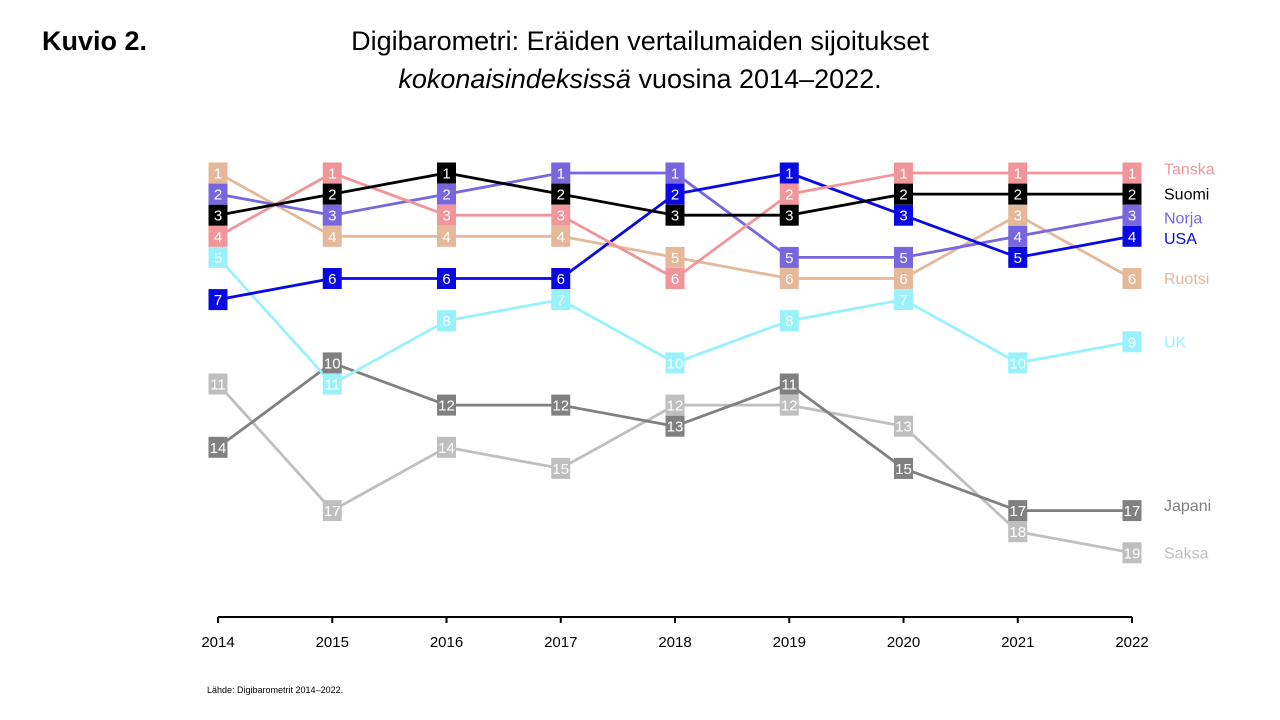 The height and width of the screenshot is (720, 1280). I want to click on data-label-ruotsi: 3, so click(1018, 216).